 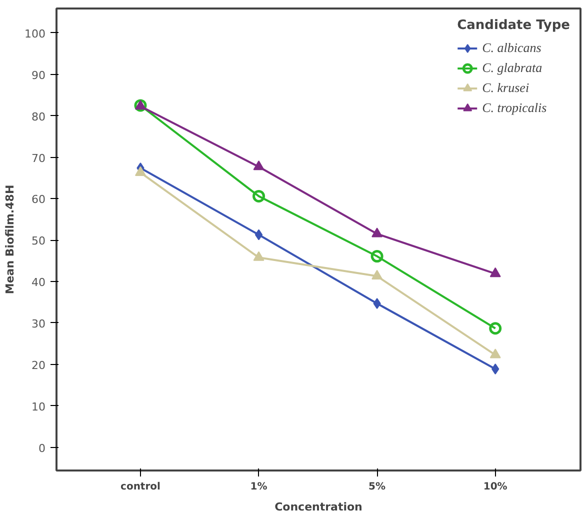 What do you see at coordinates (140, 487) in the screenshot?
I see `x-tick-label: control` at bounding box center [140, 487].